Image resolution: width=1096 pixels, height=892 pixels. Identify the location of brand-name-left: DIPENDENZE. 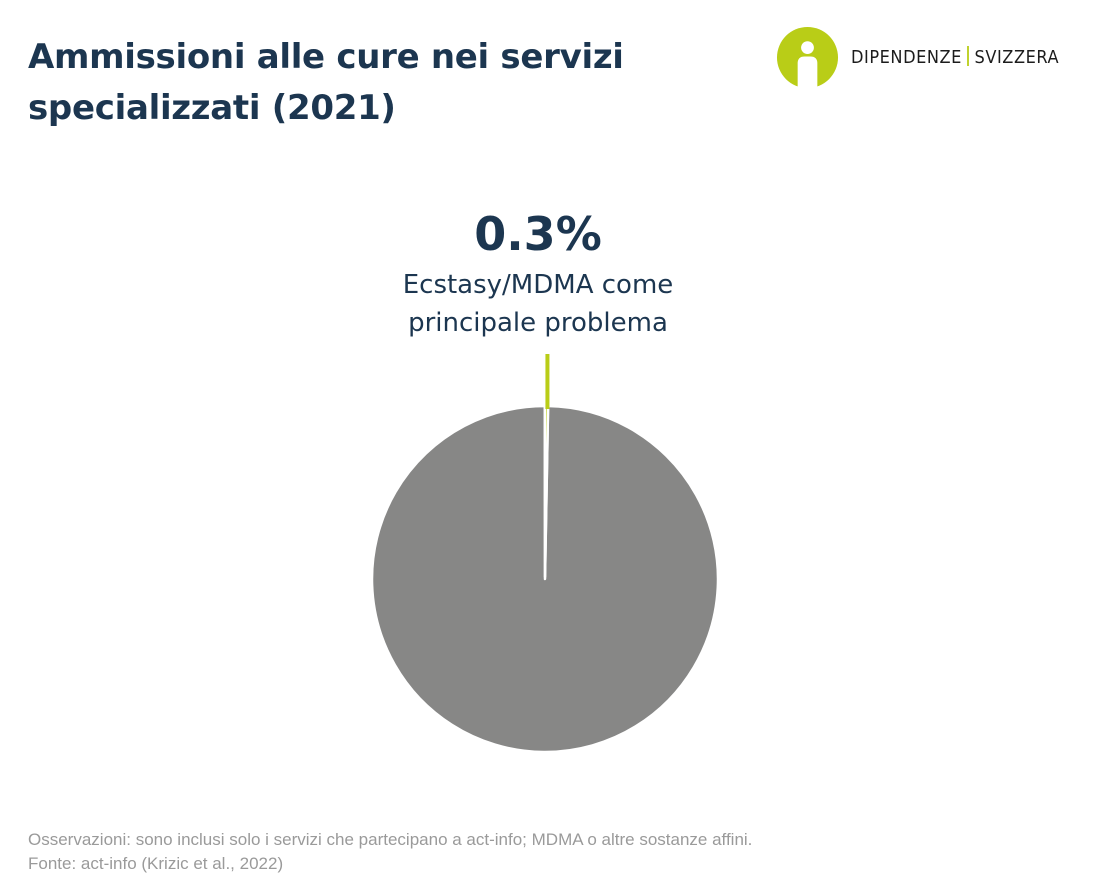
(906, 57).